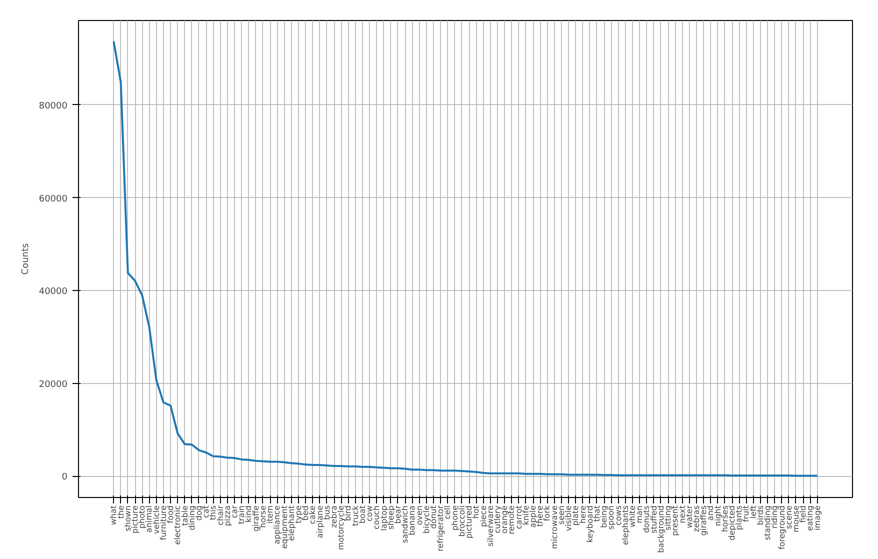  Describe the element at coordinates (753, 511) in the screenshot. I see `x-tick-label: left` at that location.